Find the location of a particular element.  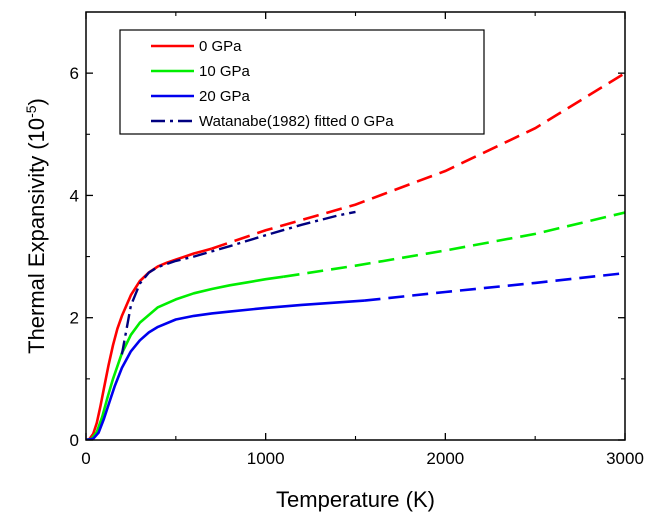

legend-label-10-gpa: 10 GPa is located at coordinates (225, 71).